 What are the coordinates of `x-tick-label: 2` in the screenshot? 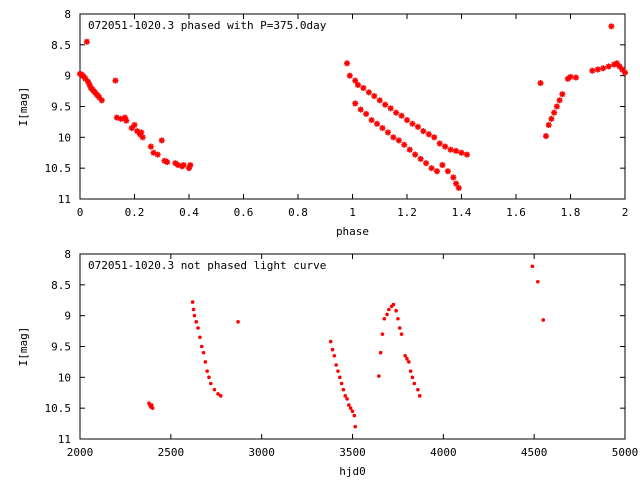 It's located at (625, 212).